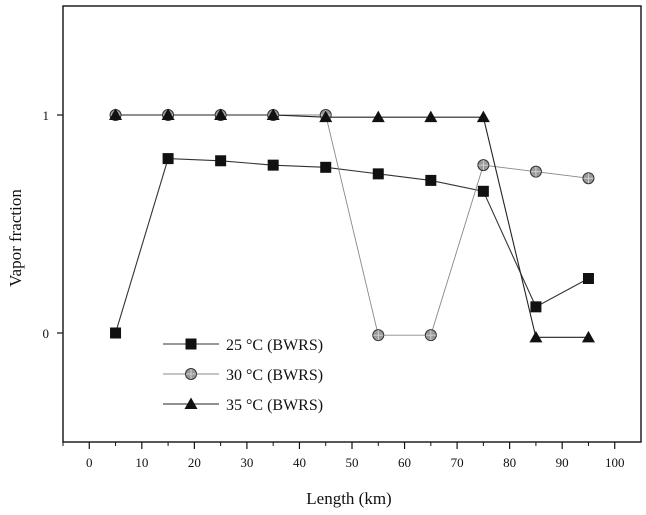 The image size is (646, 515). Describe the element at coordinates (457, 462) in the screenshot. I see `x-tick-label: 70` at that location.